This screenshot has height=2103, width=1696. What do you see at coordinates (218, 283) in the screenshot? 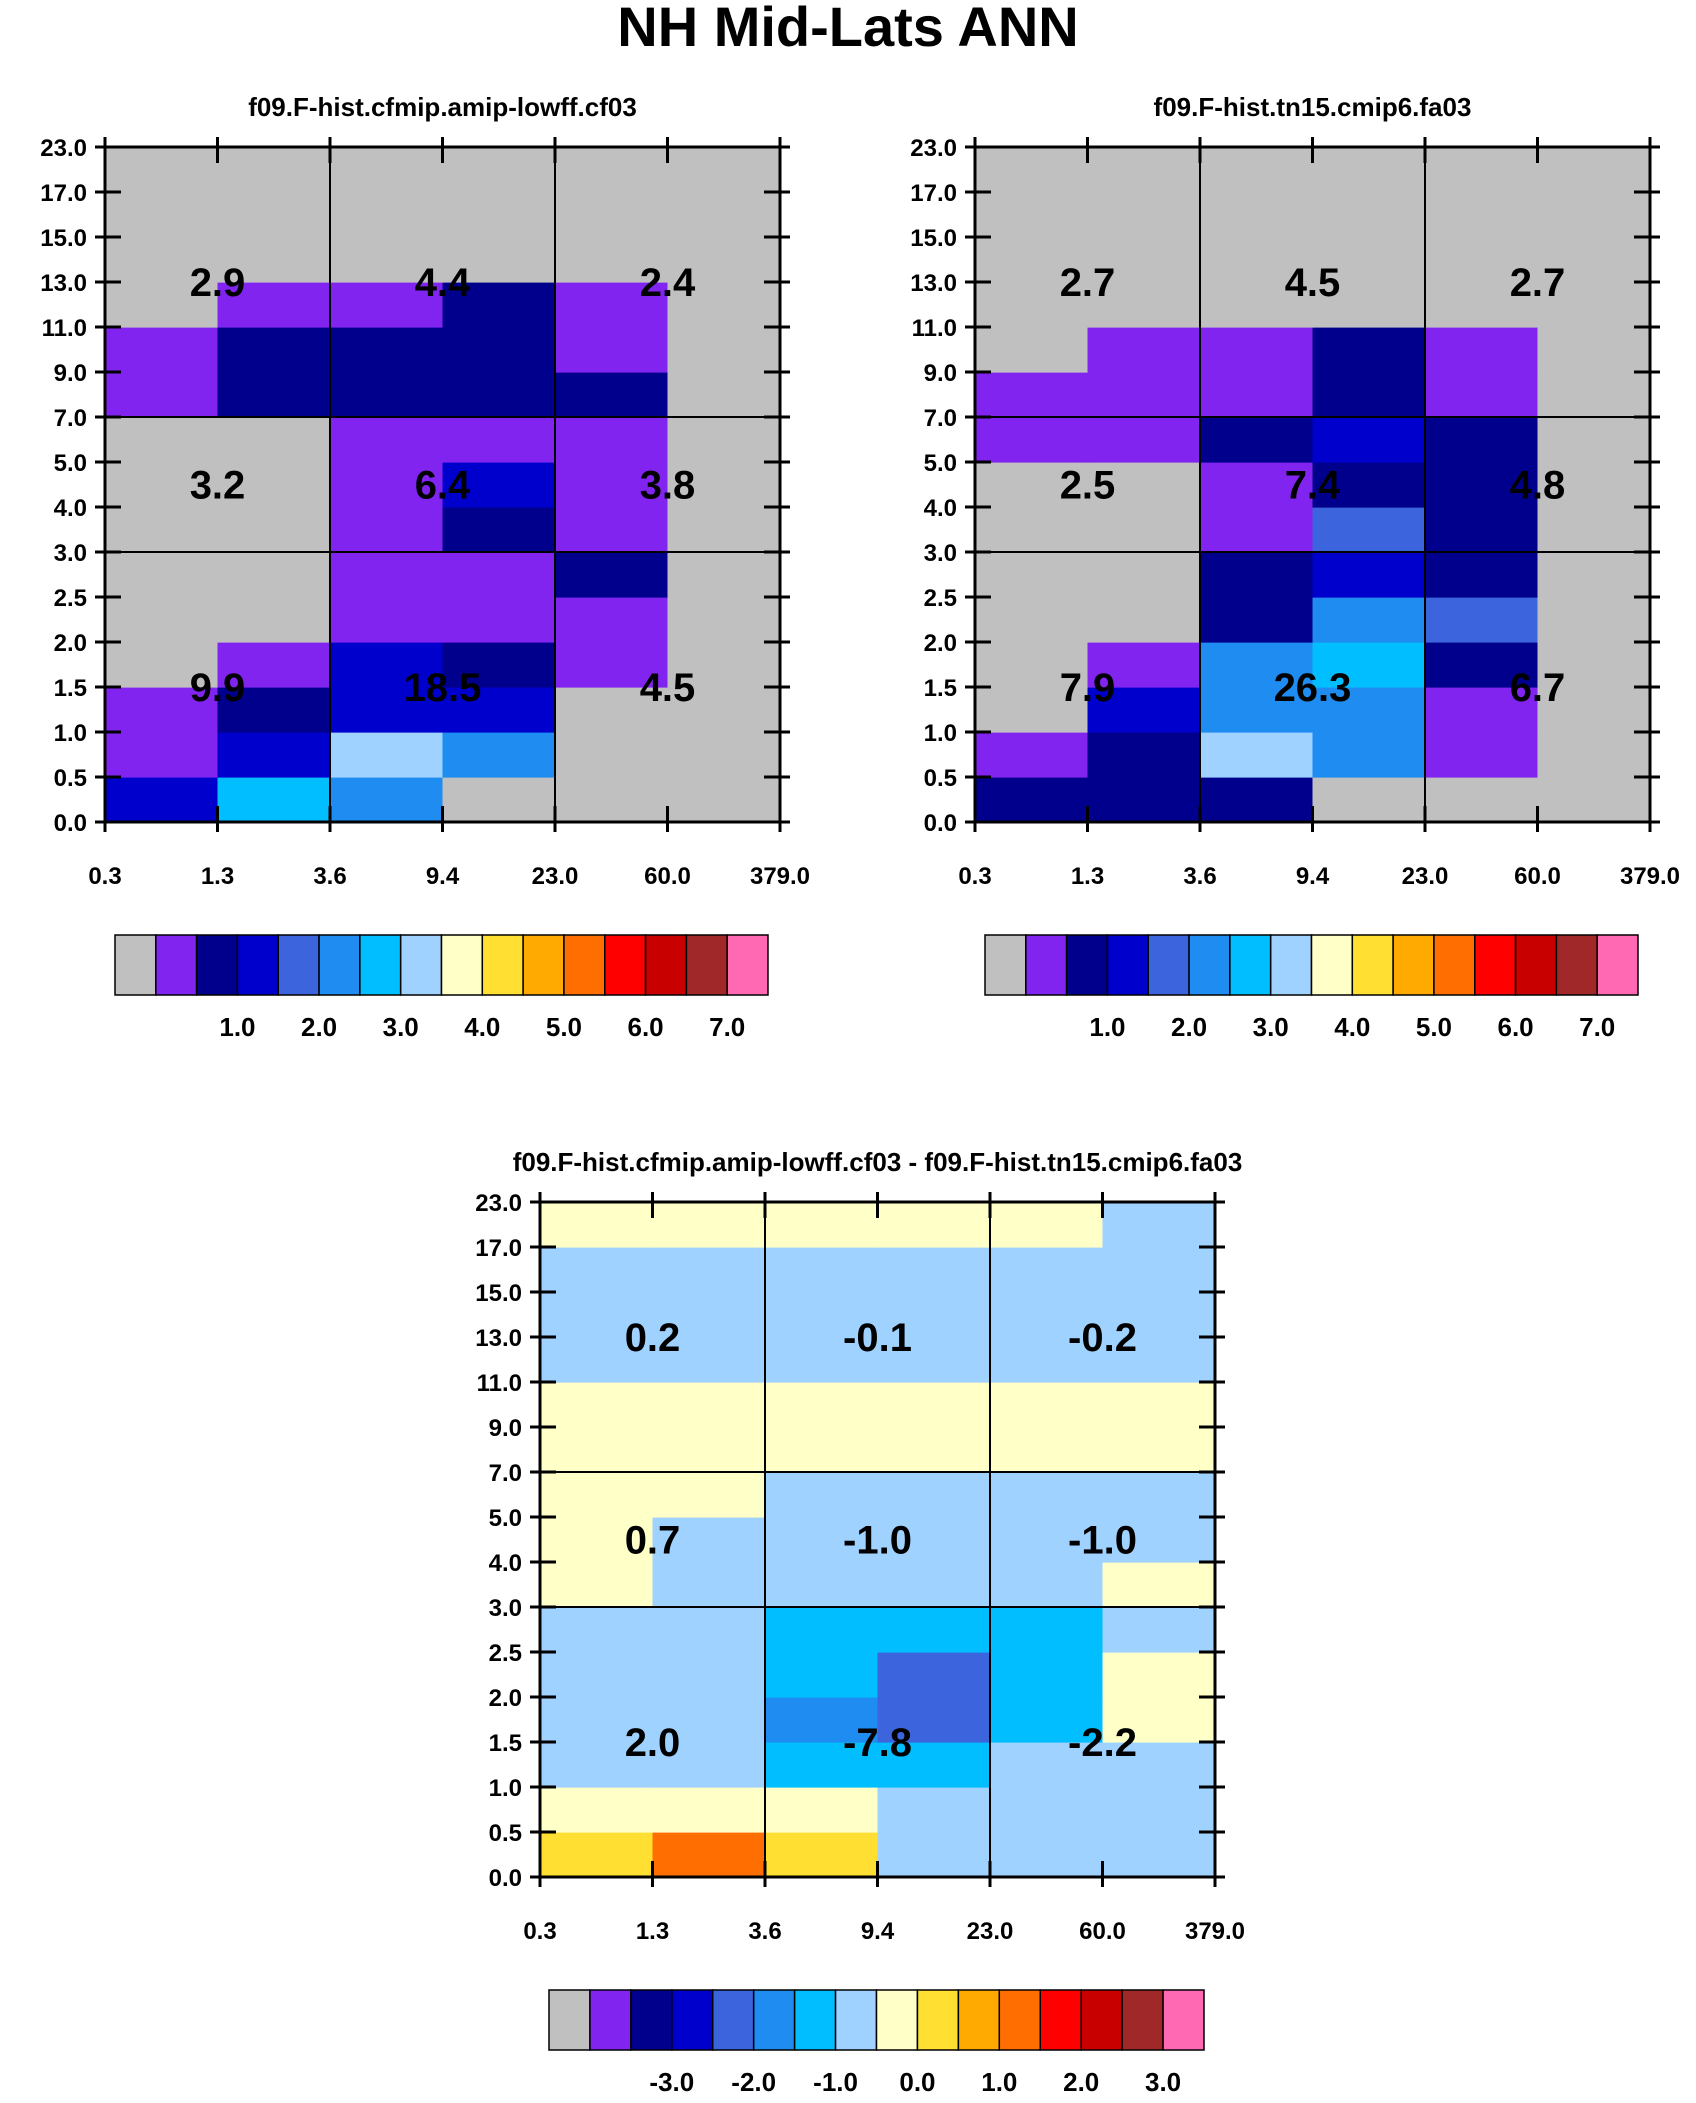
I see `summary-value-label: 2.9` at bounding box center [218, 283].